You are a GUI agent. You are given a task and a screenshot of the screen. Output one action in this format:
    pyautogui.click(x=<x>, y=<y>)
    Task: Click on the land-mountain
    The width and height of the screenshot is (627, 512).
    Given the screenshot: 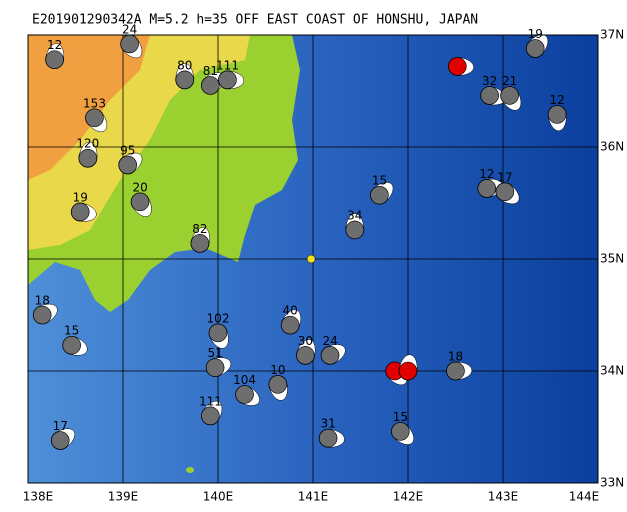 What is the action you would take?
    pyautogui.click(x=89, y=107)
    